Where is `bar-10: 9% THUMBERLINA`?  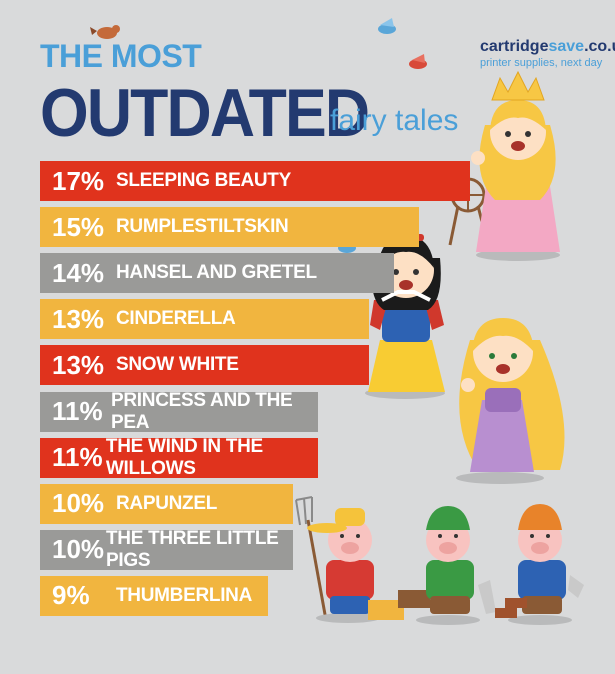 bar-10: 9% THUMBERLINA is located at coordinates (154, 595).